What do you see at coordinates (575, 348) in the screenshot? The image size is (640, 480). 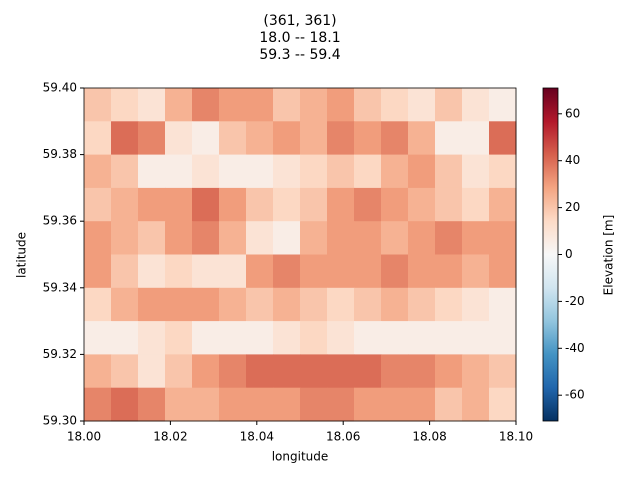 I see `colorbar-tick-label: -40` at bounding box center [575, 348].